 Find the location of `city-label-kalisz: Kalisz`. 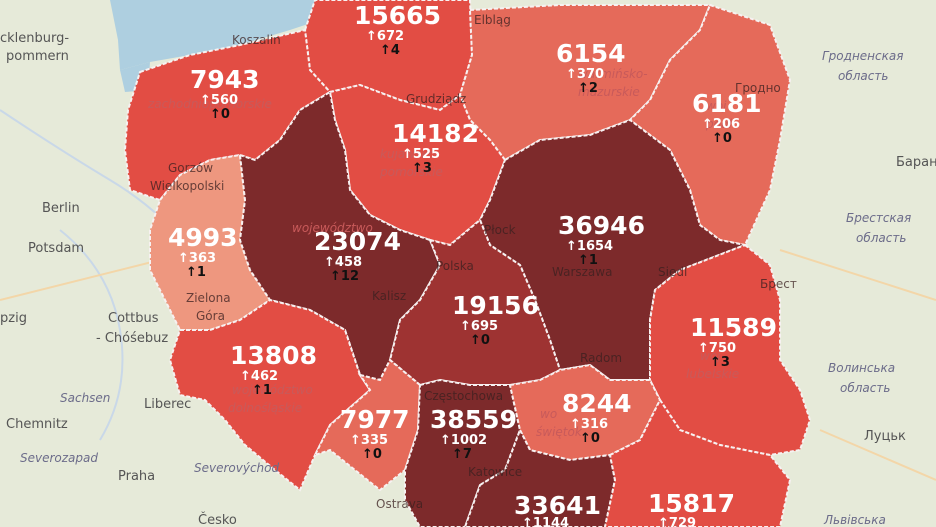

city-label-kalisz: Kalisz is located at coordinates (389, 296).